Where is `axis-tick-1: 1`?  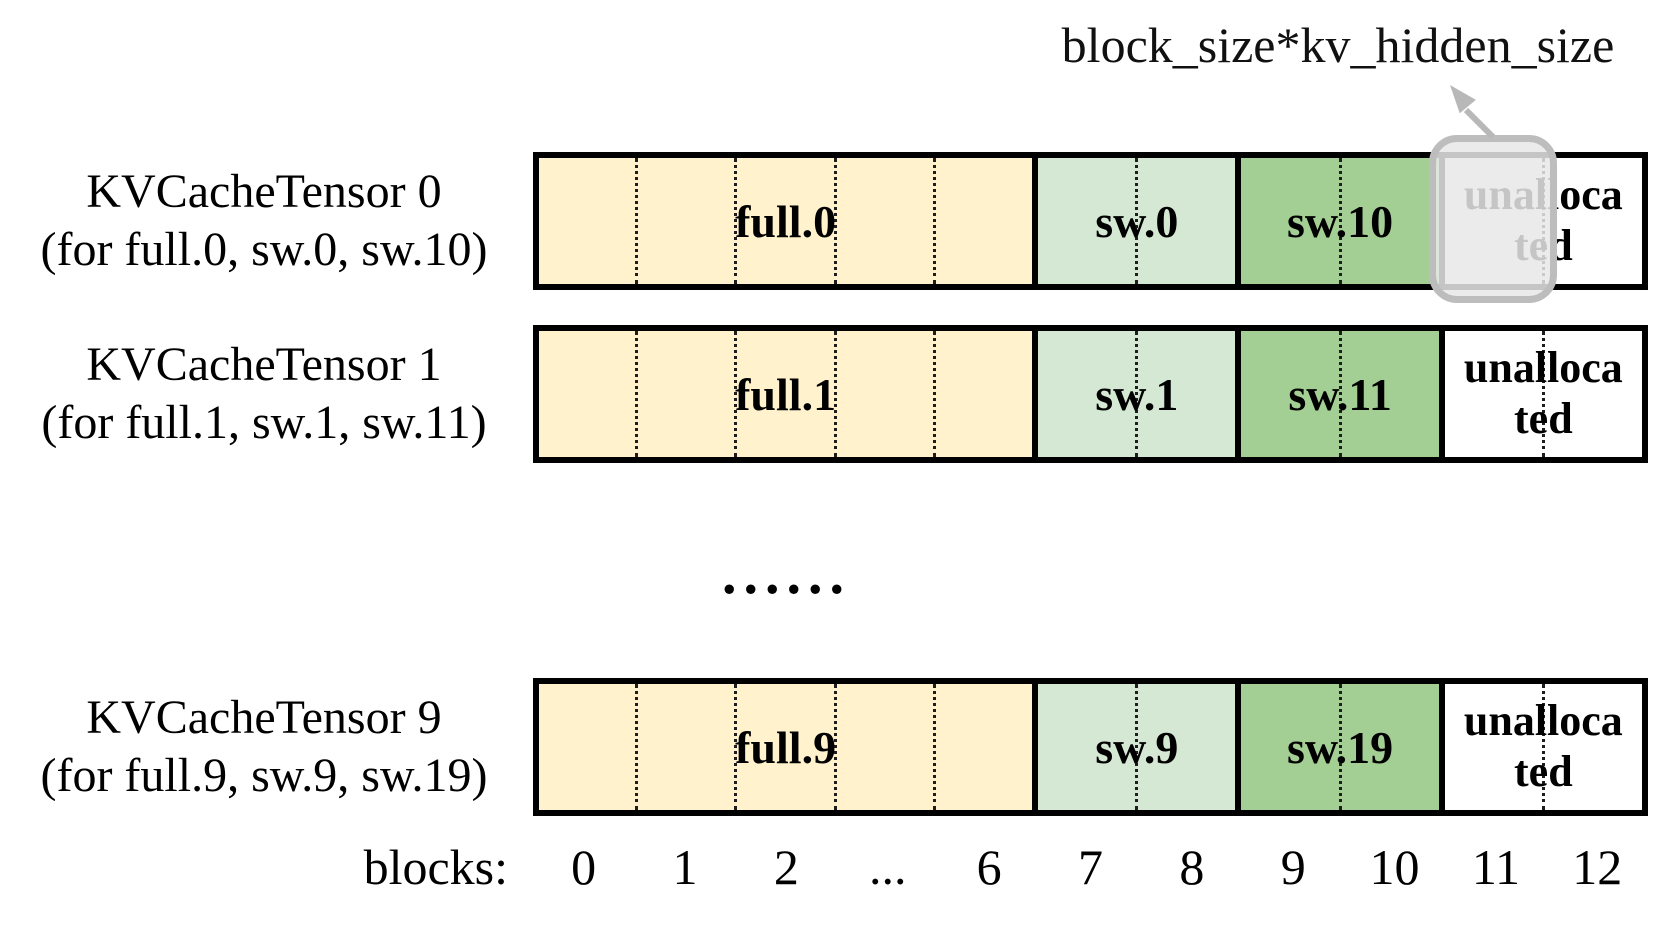 axis-tick-1: 1 is located at coordinates (685, 867).